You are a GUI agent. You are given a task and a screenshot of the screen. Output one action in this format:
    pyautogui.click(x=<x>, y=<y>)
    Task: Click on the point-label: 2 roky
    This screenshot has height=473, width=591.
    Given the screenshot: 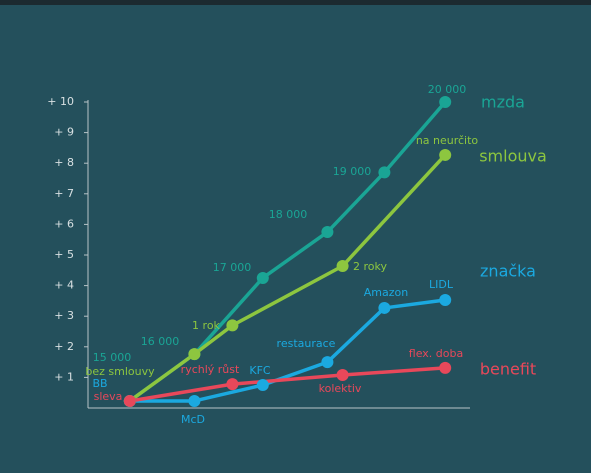 What is the action you would take?
    pyautogui.click(x=370, y=266)
    